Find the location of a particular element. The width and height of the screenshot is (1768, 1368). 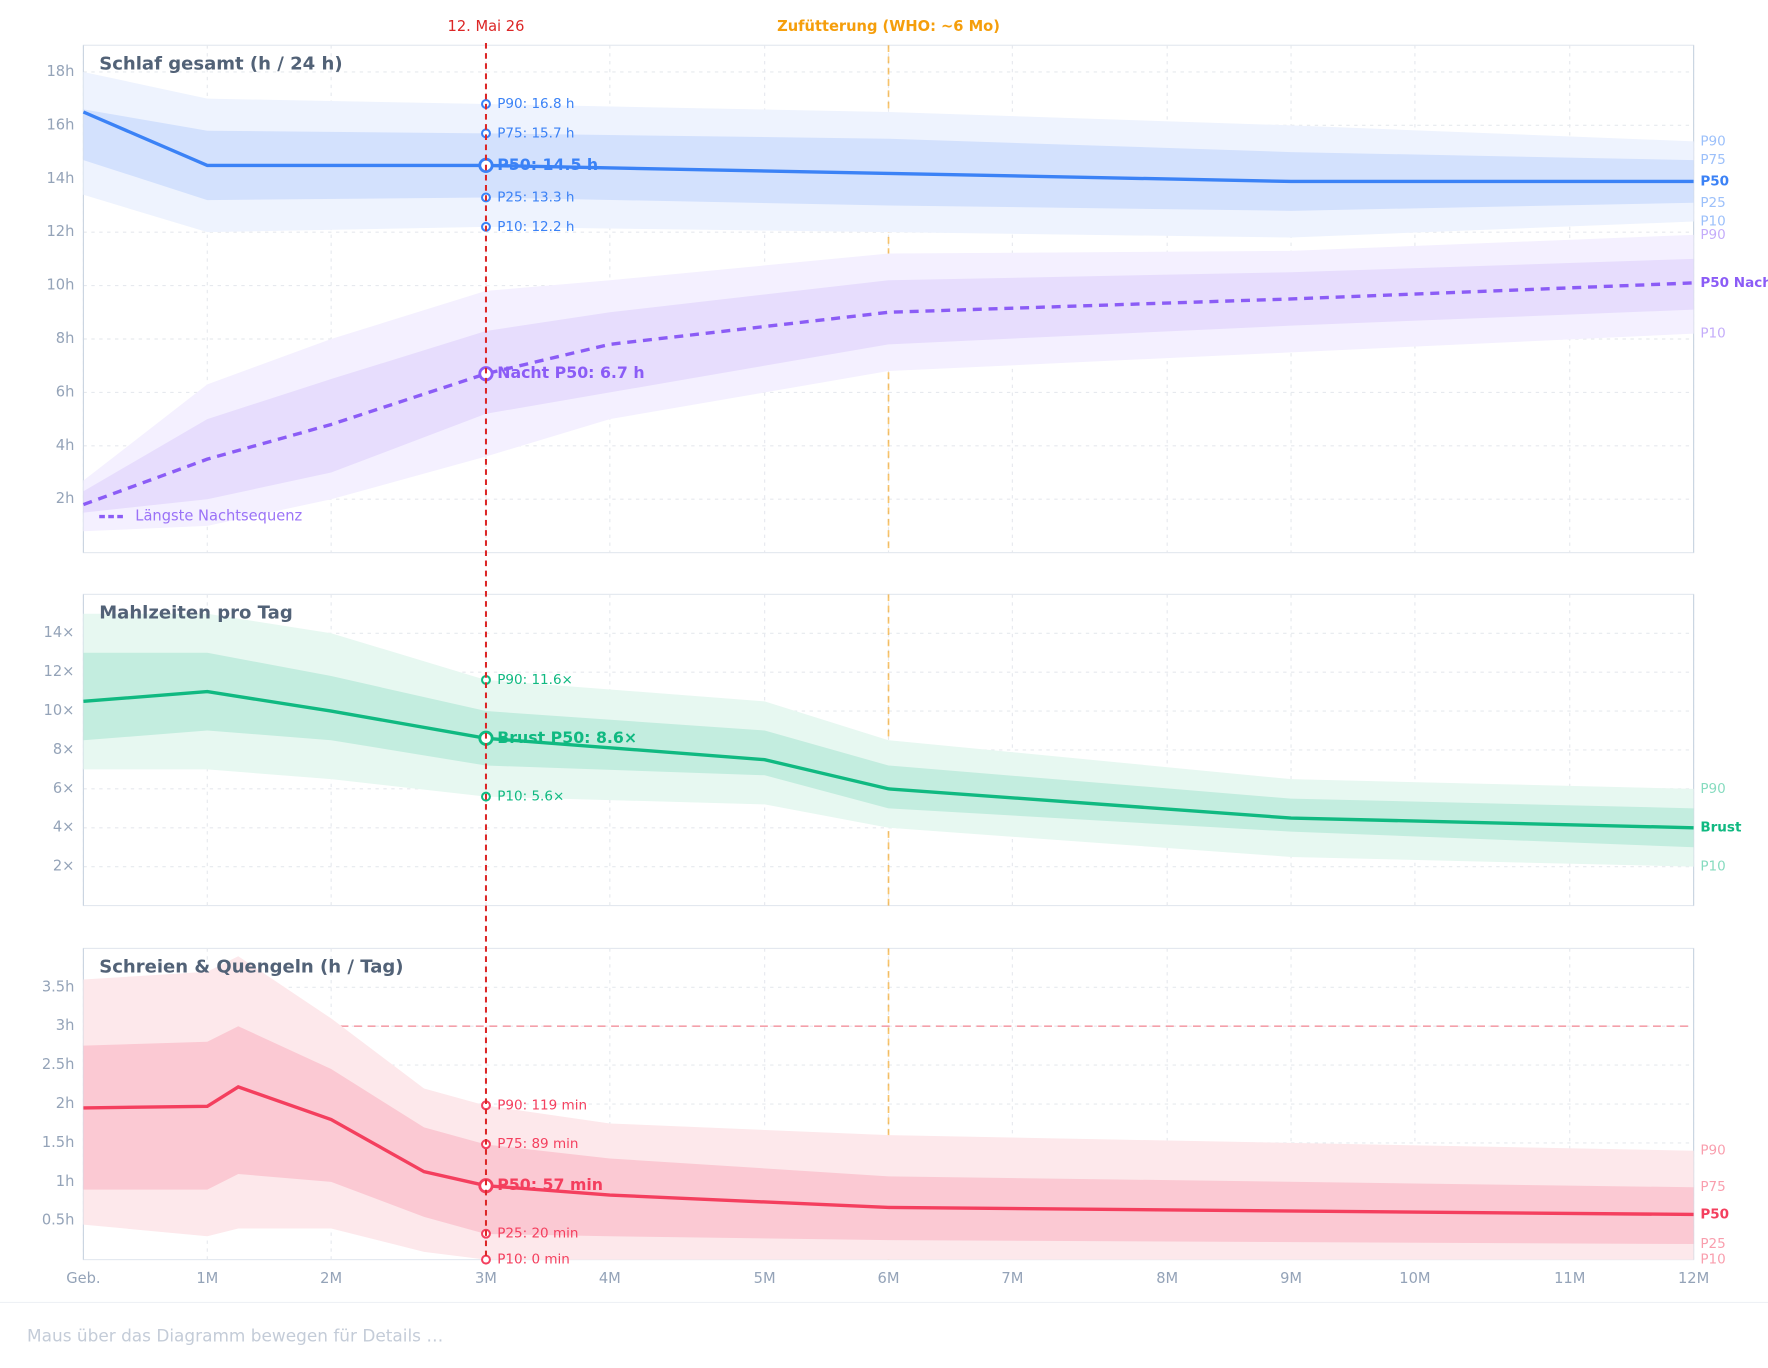

marker-label: P25: 20 min is located at coordinates (537, 1234).